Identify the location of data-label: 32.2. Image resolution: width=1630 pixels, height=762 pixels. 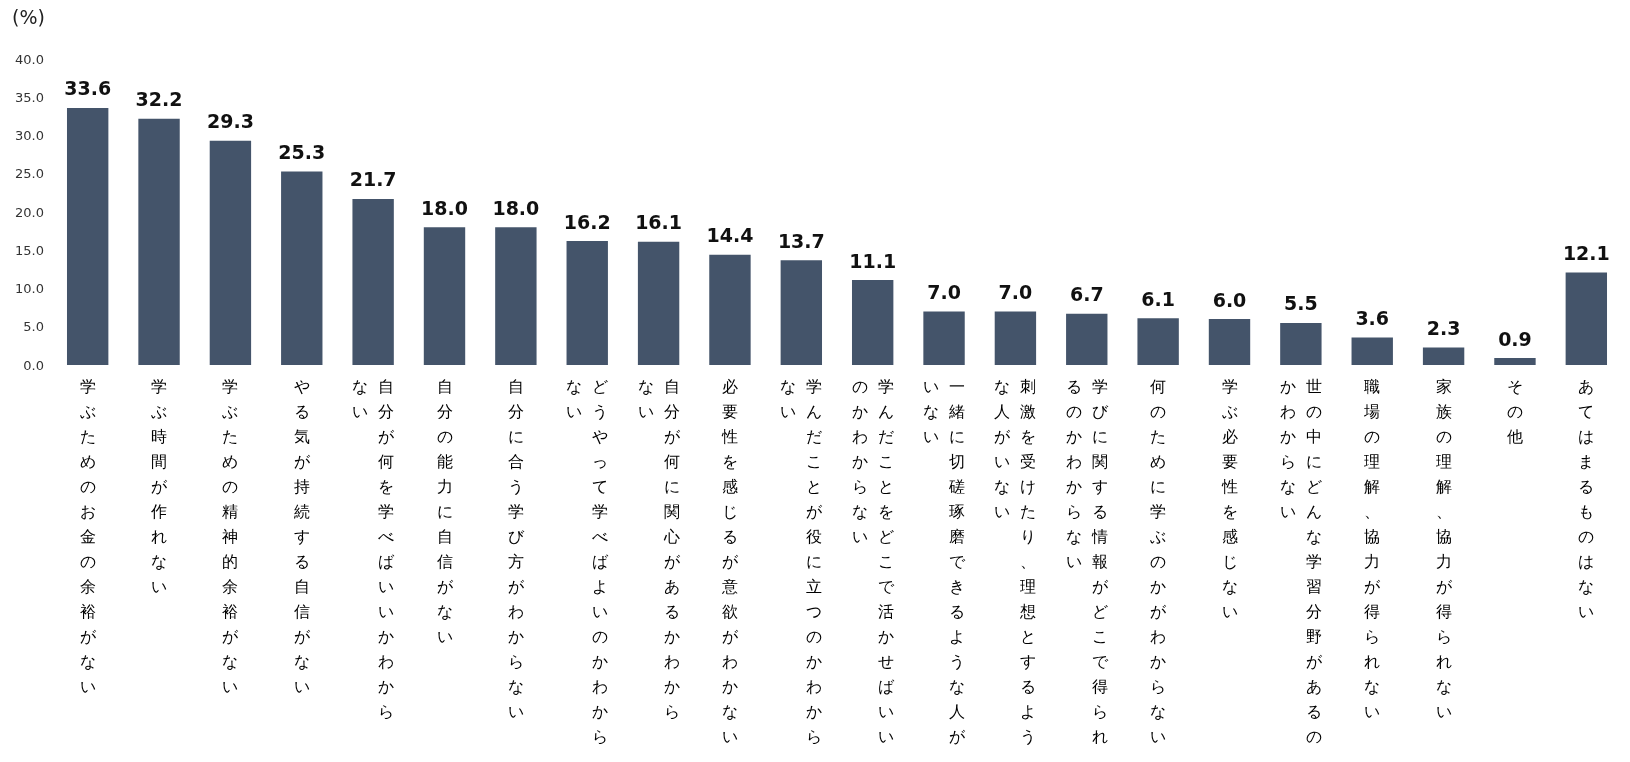
(159, 99).